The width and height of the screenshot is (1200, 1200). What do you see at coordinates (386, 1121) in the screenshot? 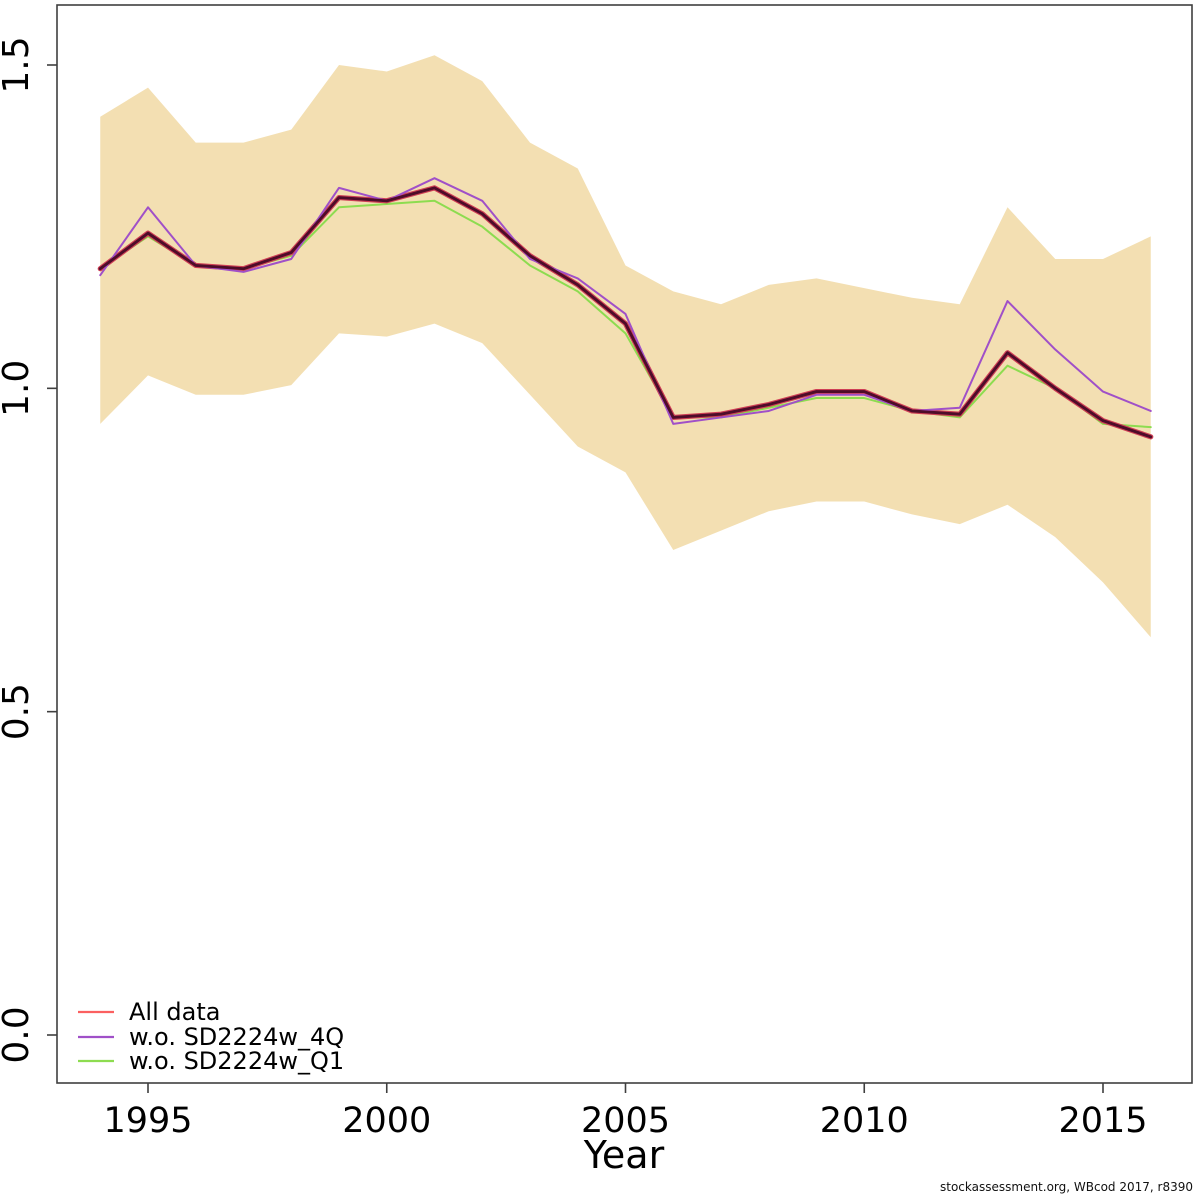
I see `x-tick-label: 2000` at bounding box center [386, 1121].